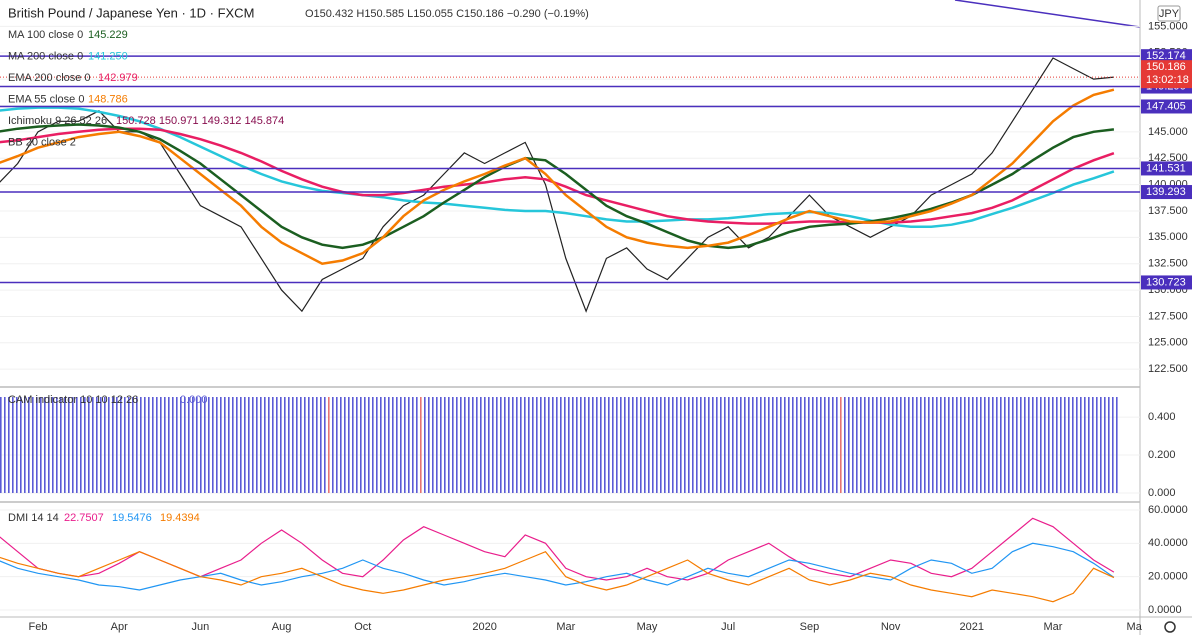 Image resolution: width=1192 pixels, height=635 pixels. I want to click on legend-entry: 19.5476, so click(132, 518).